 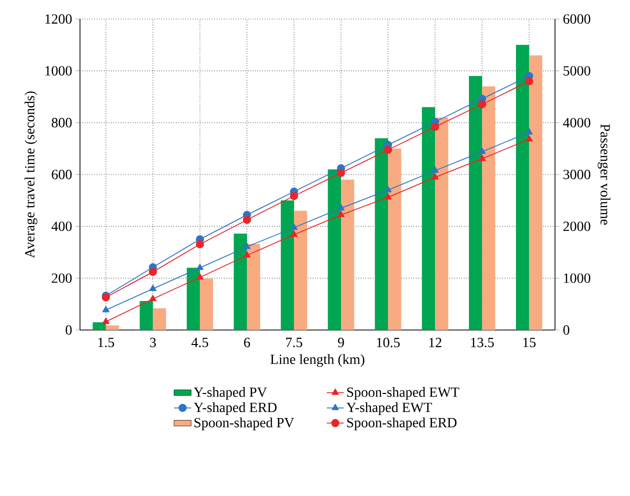 What do you see at coordinates (58, 71) in the screenshot?
I see `y-tick-label: 1000` at bounding box center [58, 71].